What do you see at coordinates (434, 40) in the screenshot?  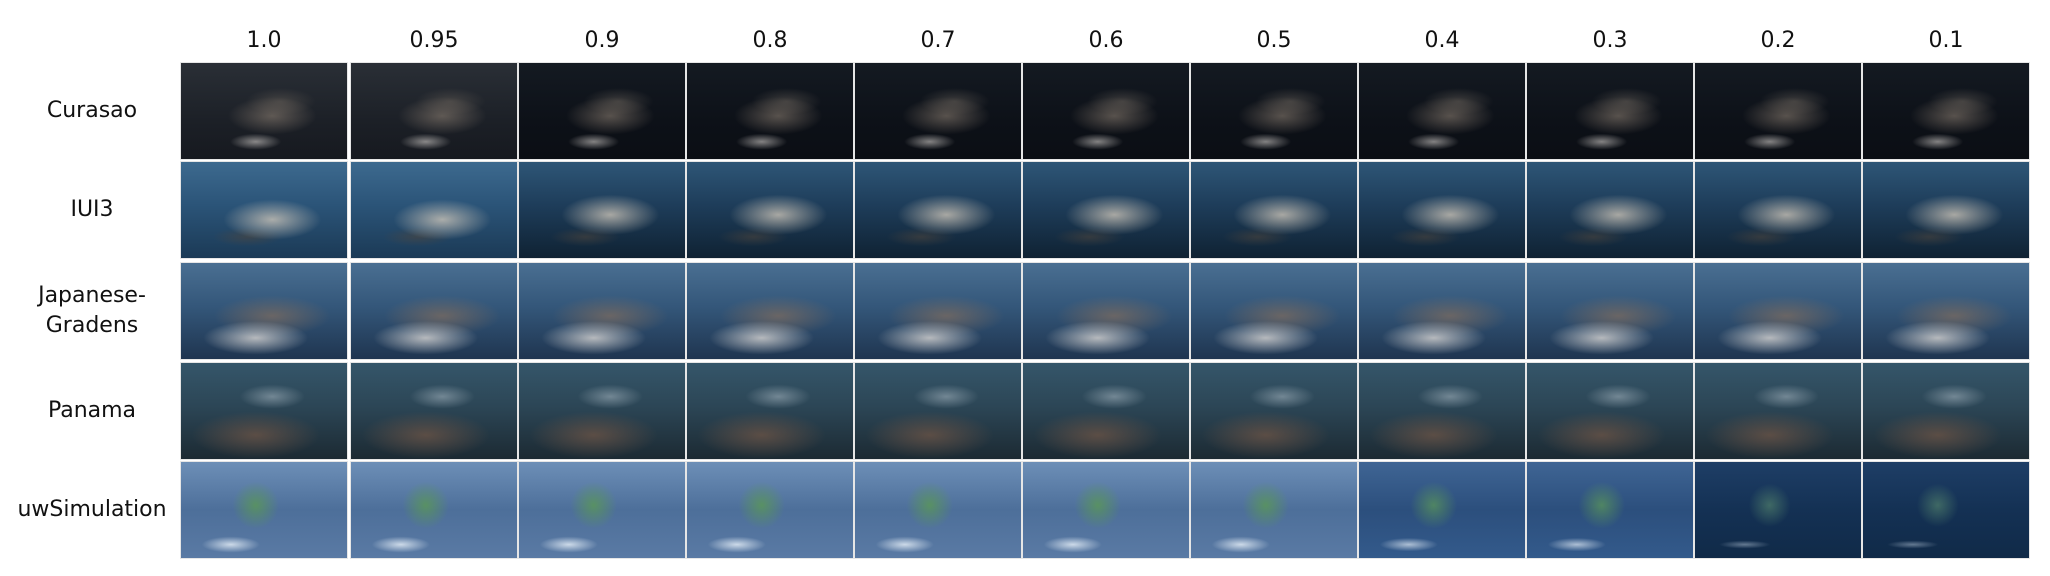 I see `column-header: 0.95` at bounding box center [434, 40].